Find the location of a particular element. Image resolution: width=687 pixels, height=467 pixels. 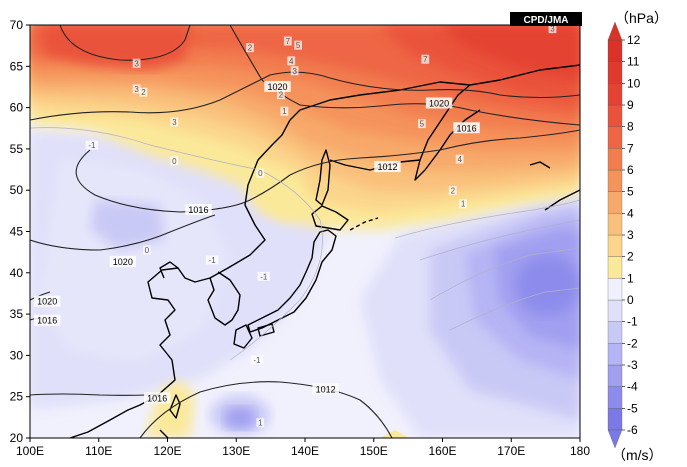

x-axis-ticks: 100E 110E 120E 130E 140E 150E 160E 170E 180 is located at coordinates (303, 448).